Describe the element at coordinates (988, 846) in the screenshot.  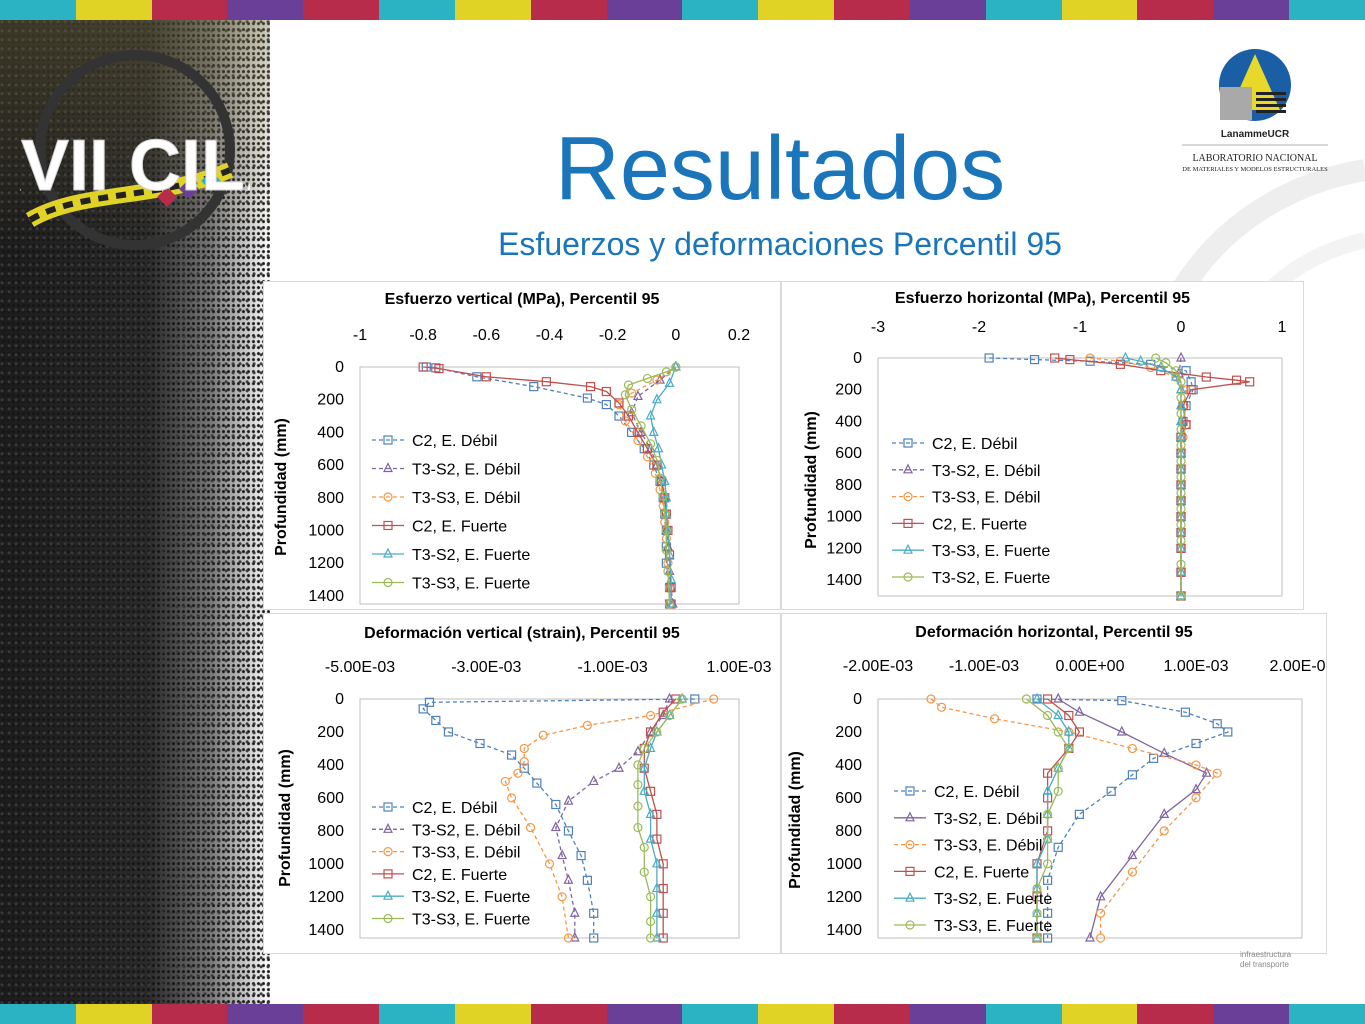
I see `legend-entry: T3-S3, E. Débil` at that location.